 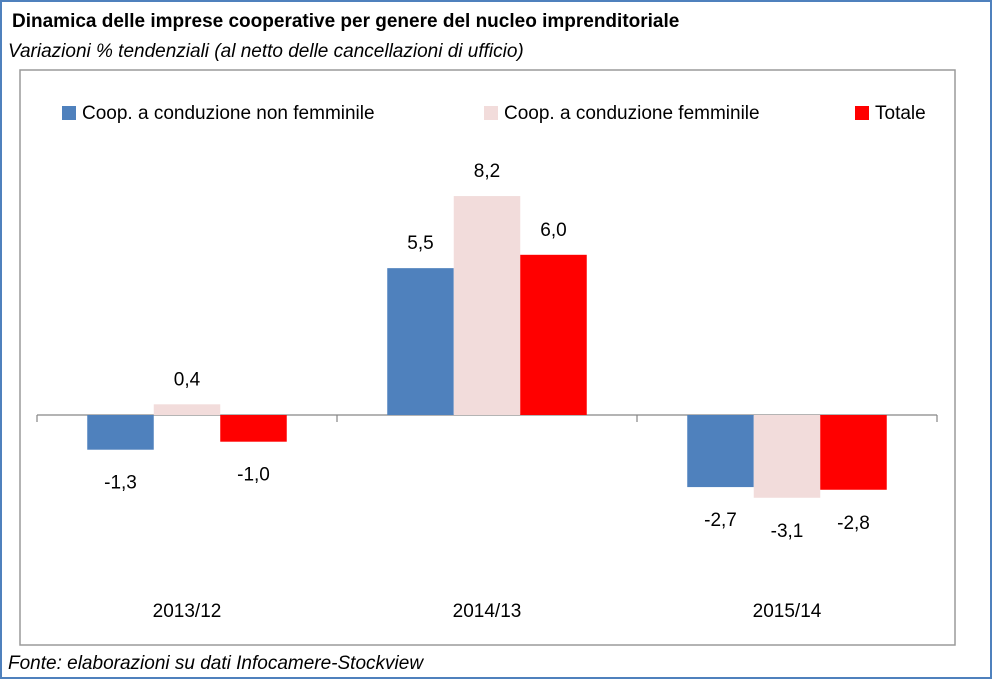 I want to click on x-tick-label: 2014/13, so click(x=487, y=611).